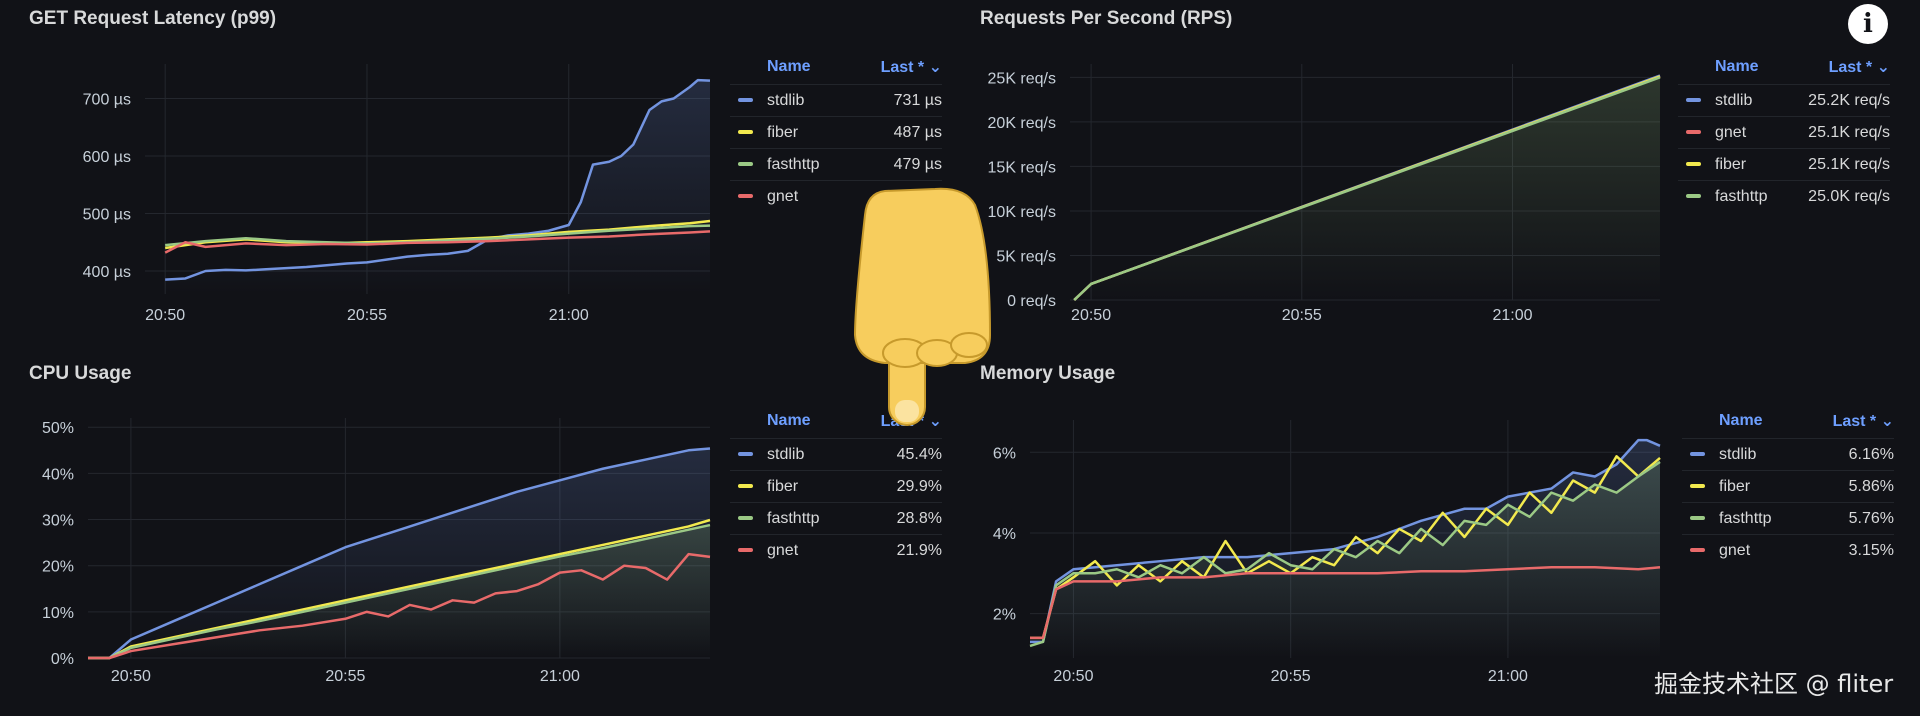 The width and height of the screenshot is (1920, 716). Describe the element at coordinates (58, 521) in the screenshot. I see `y-tick-label: 30%` at that location.